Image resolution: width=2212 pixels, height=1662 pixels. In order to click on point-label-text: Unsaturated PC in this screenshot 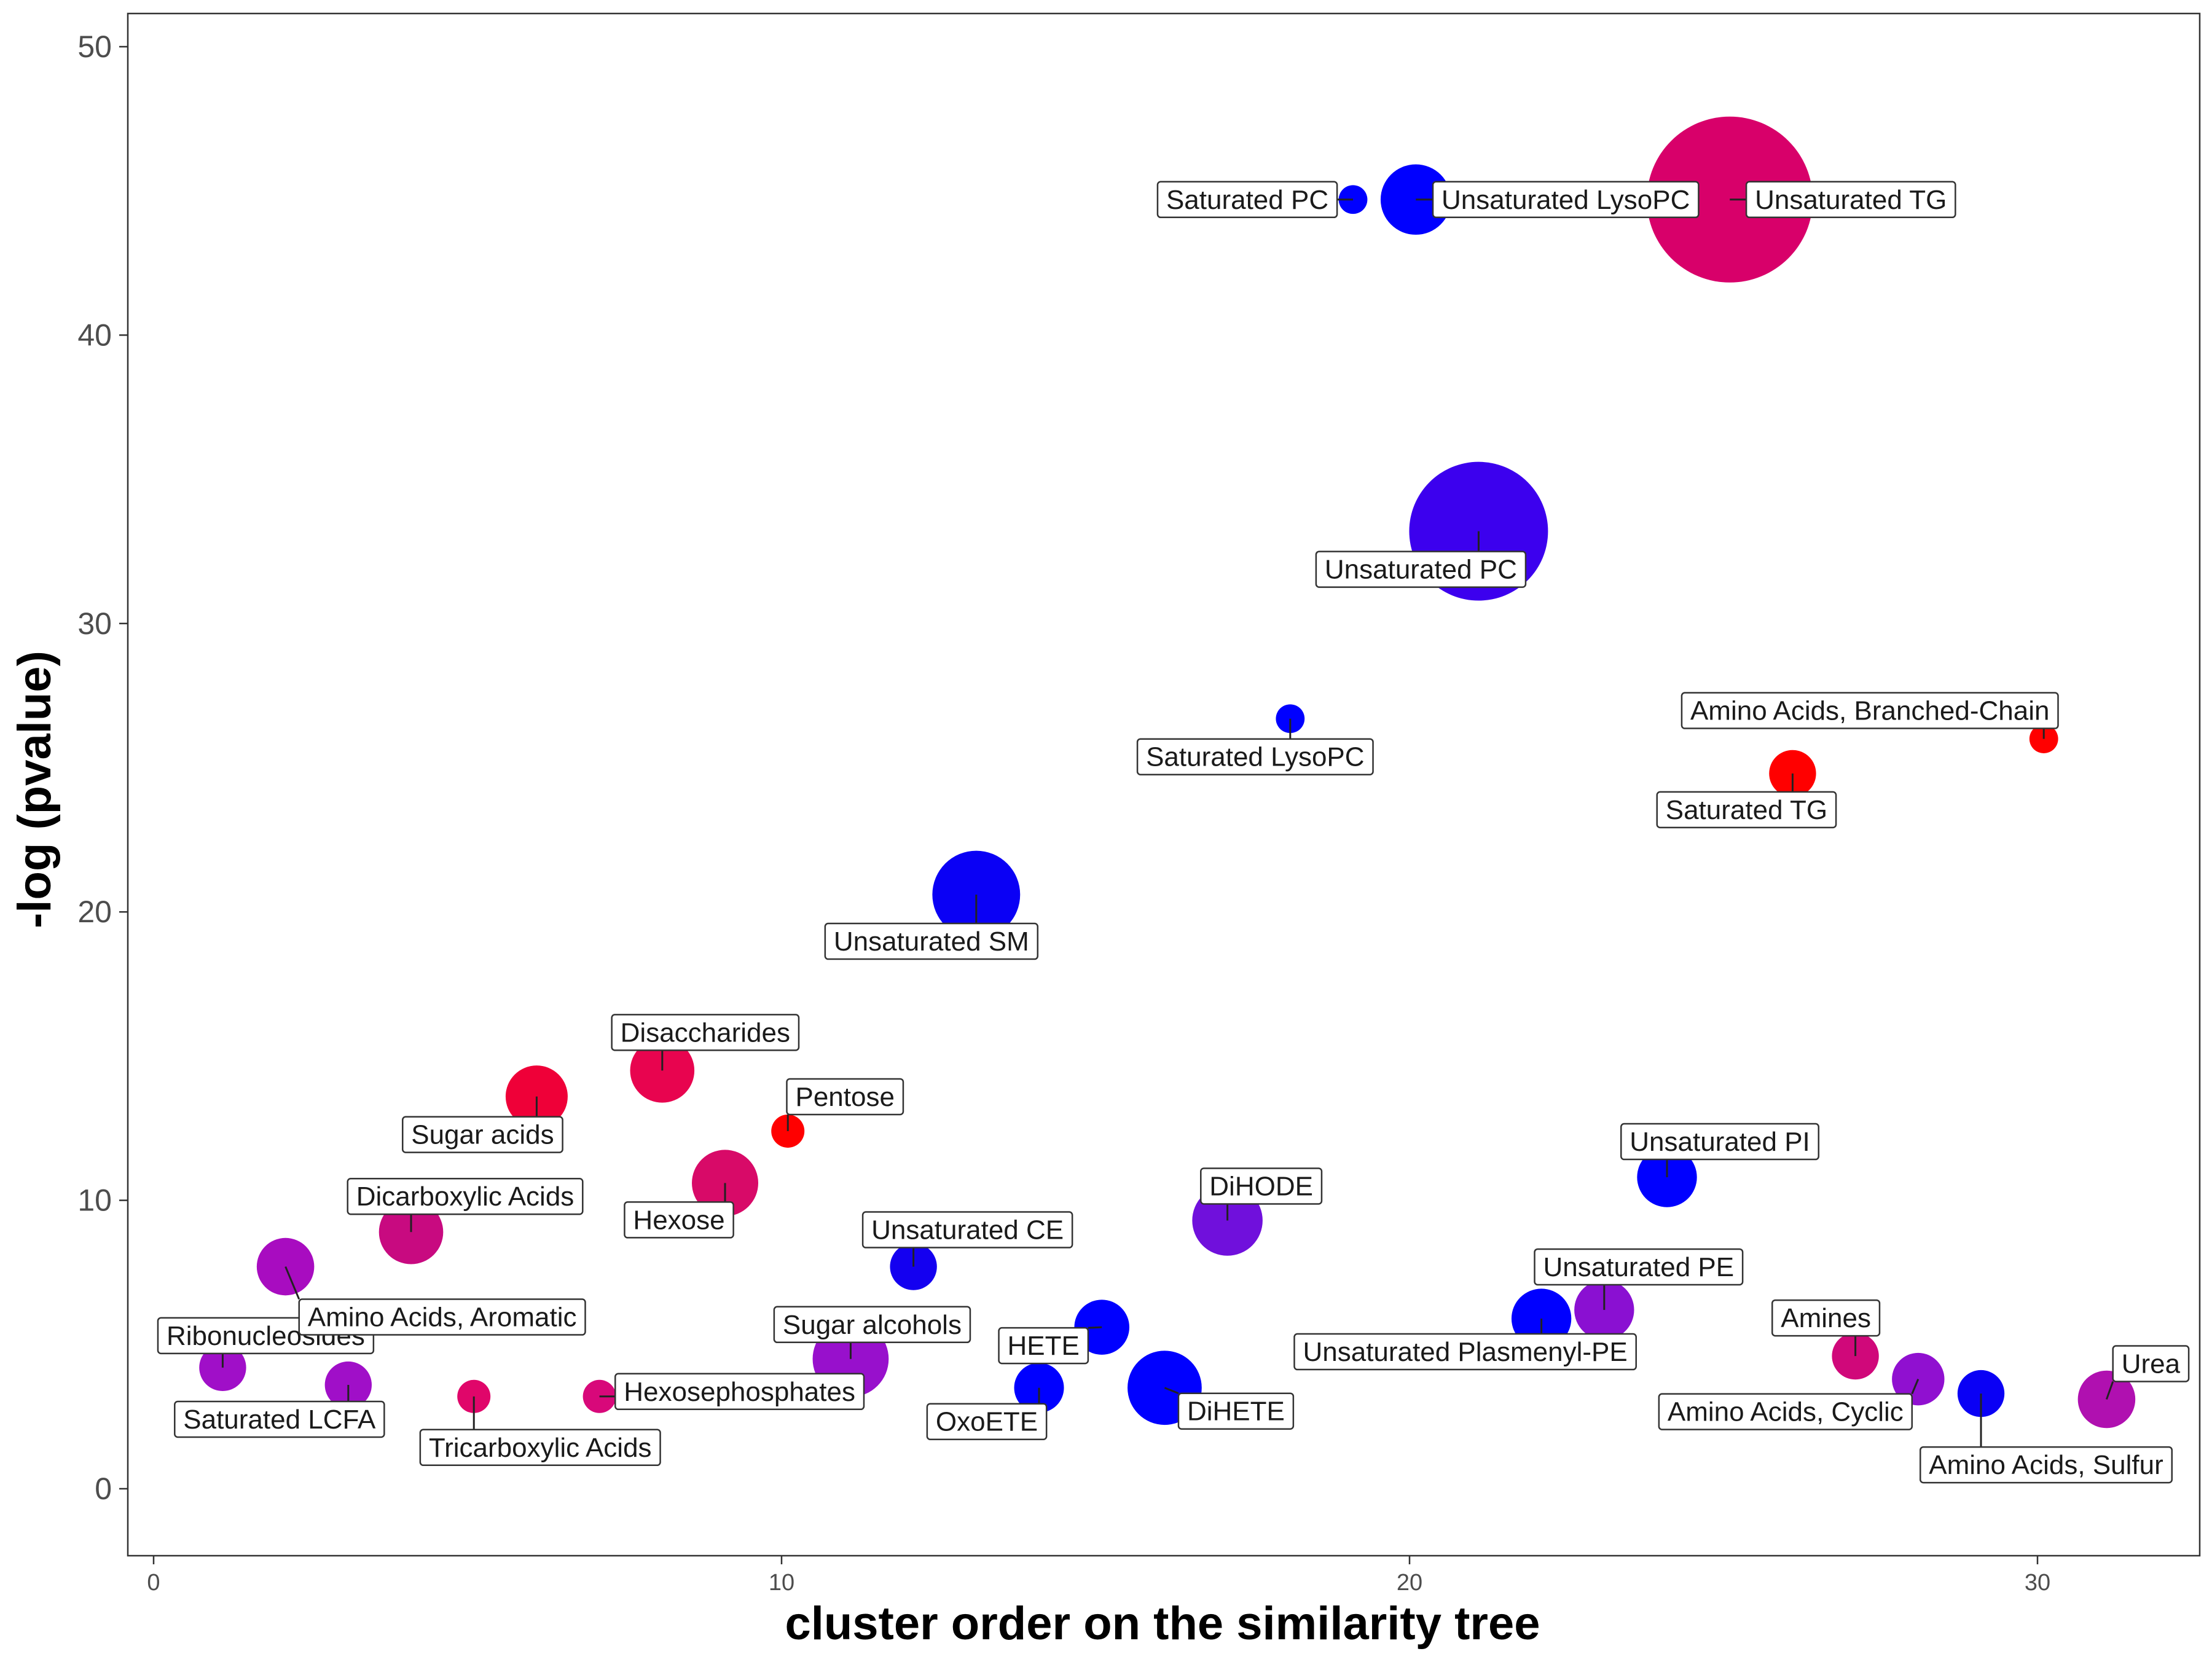, I will do `click(1421, 570)`.